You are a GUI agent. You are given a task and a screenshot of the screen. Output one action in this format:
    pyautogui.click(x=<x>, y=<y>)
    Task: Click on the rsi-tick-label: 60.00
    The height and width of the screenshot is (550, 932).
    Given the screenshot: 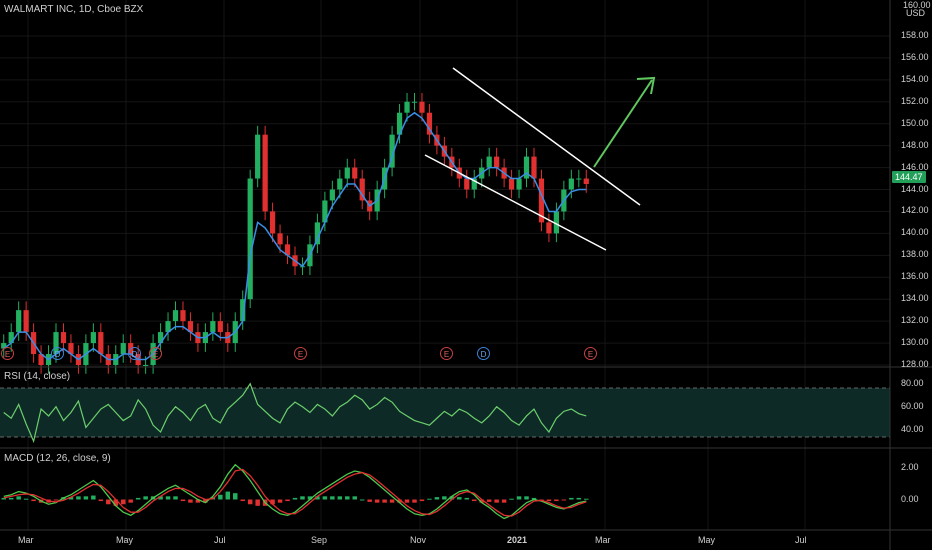 What is the action you would take?
    pyautogui.click(x=912, y=405)
    